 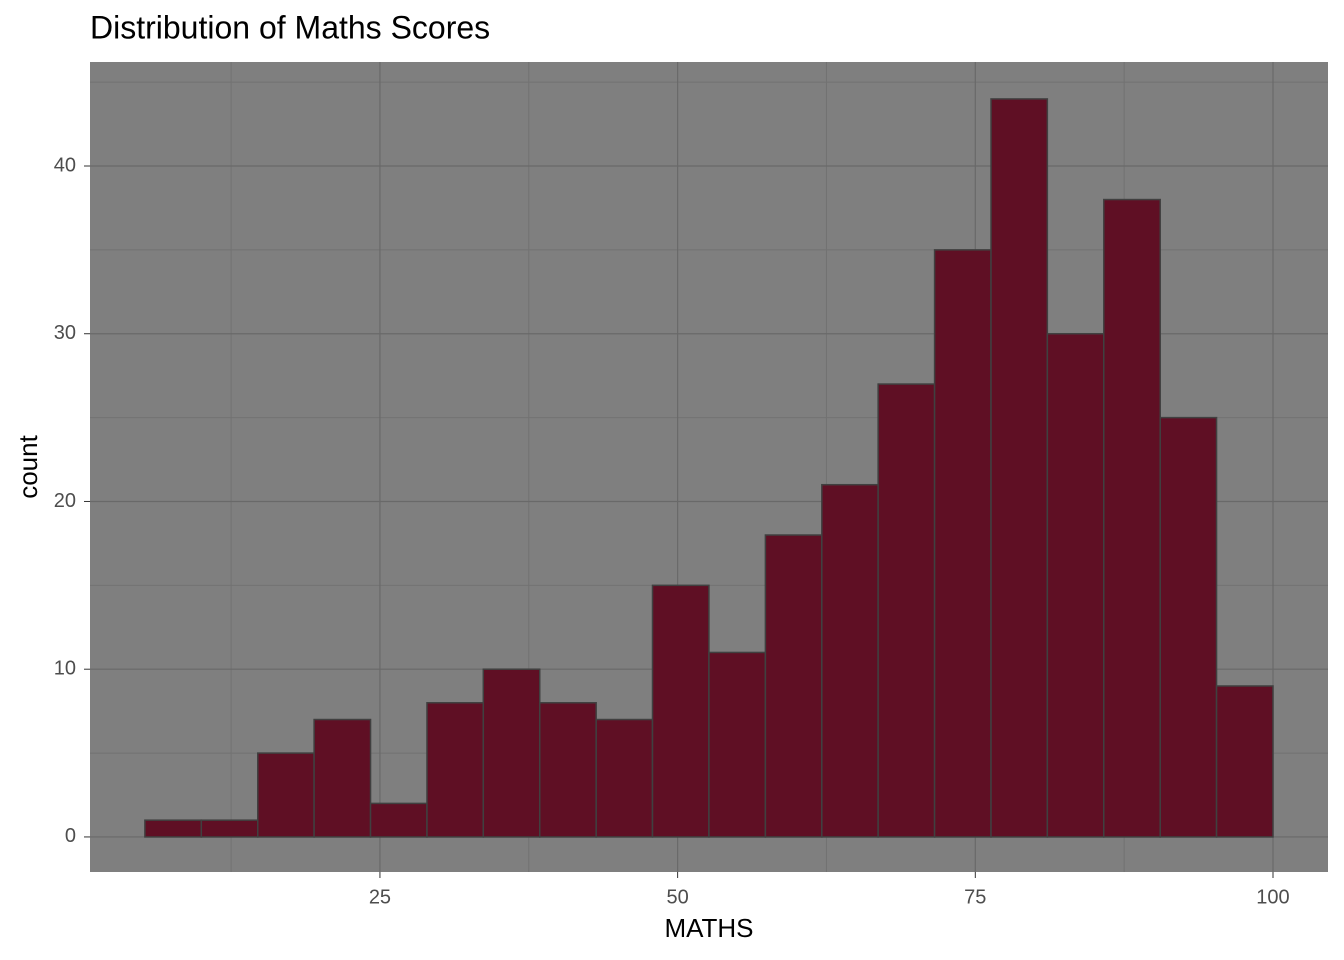 I want to click on y-tick-label: 10, so click(x=65, y=668).